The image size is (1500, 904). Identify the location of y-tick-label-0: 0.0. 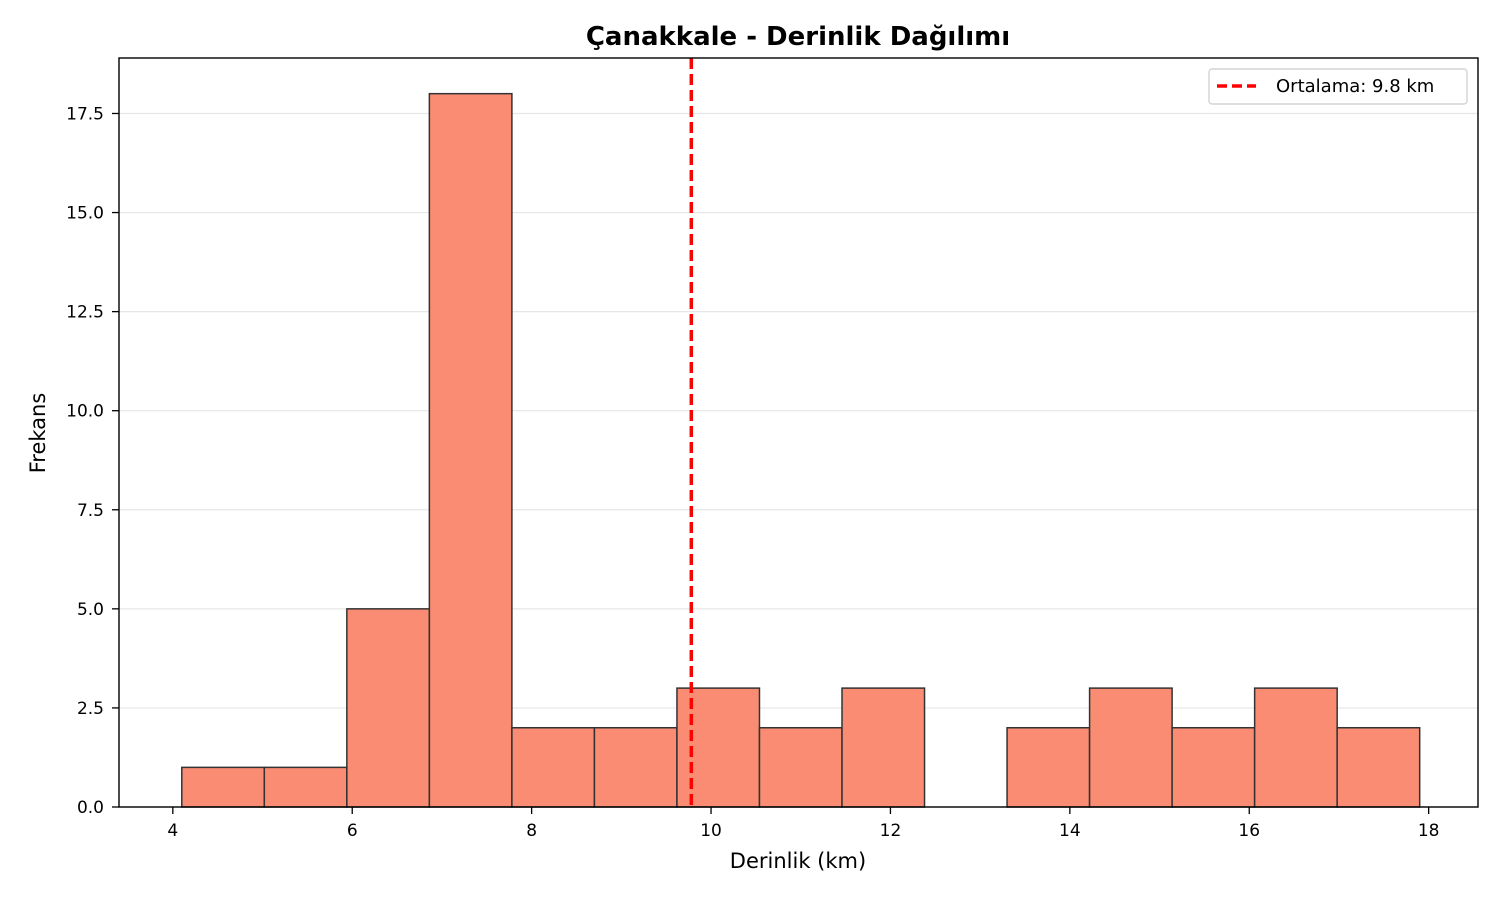
(90, 808).